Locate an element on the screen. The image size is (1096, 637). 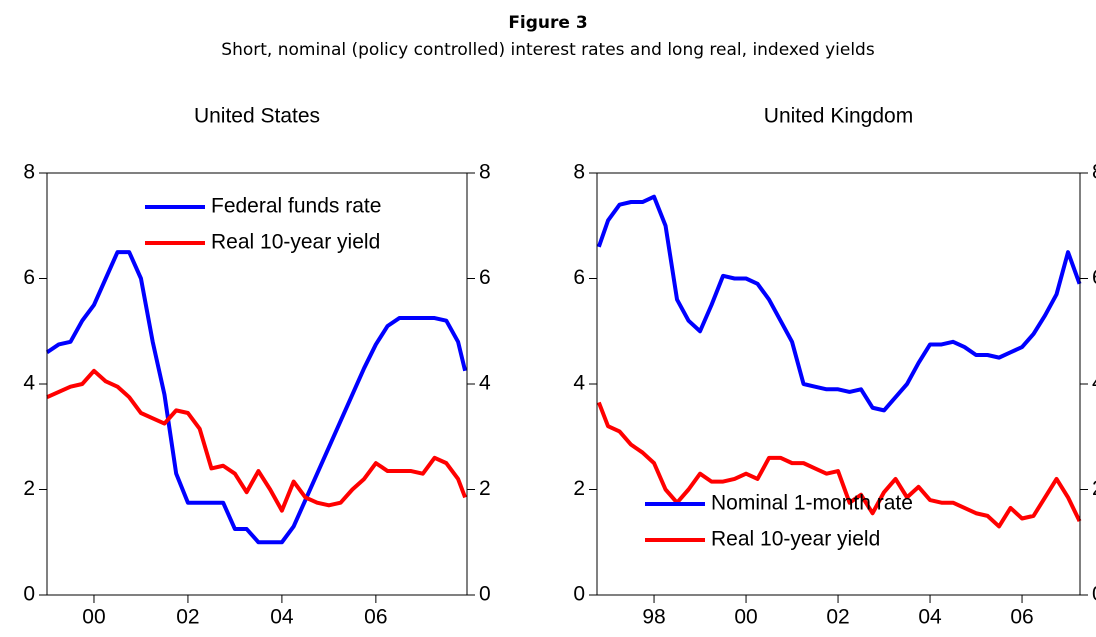
panel-title: United States is located at coordinates (257, 116).